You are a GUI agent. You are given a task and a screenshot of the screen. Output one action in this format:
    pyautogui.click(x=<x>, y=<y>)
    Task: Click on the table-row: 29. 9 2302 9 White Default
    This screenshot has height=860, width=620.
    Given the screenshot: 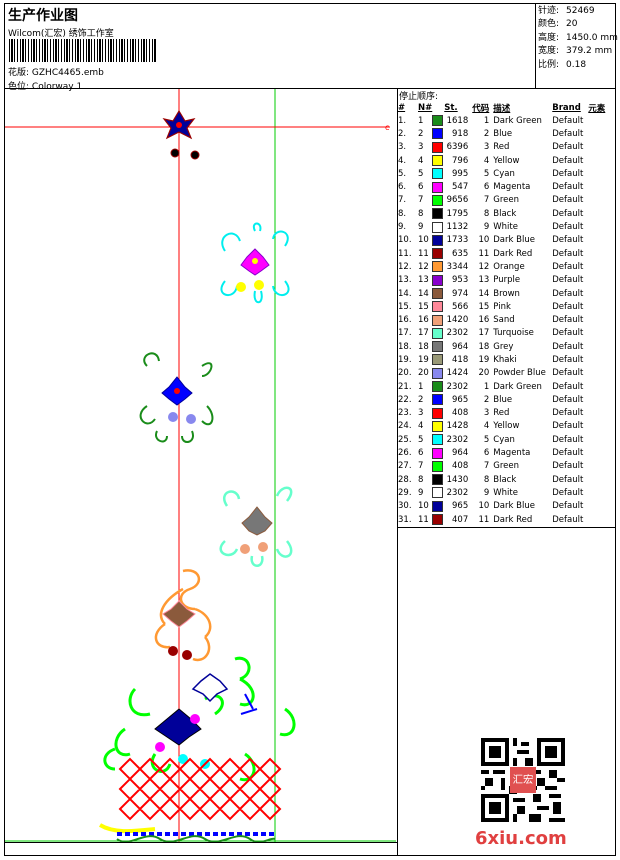 What is the action you would take?
    pyautogui.click(x=504, y=492)
    